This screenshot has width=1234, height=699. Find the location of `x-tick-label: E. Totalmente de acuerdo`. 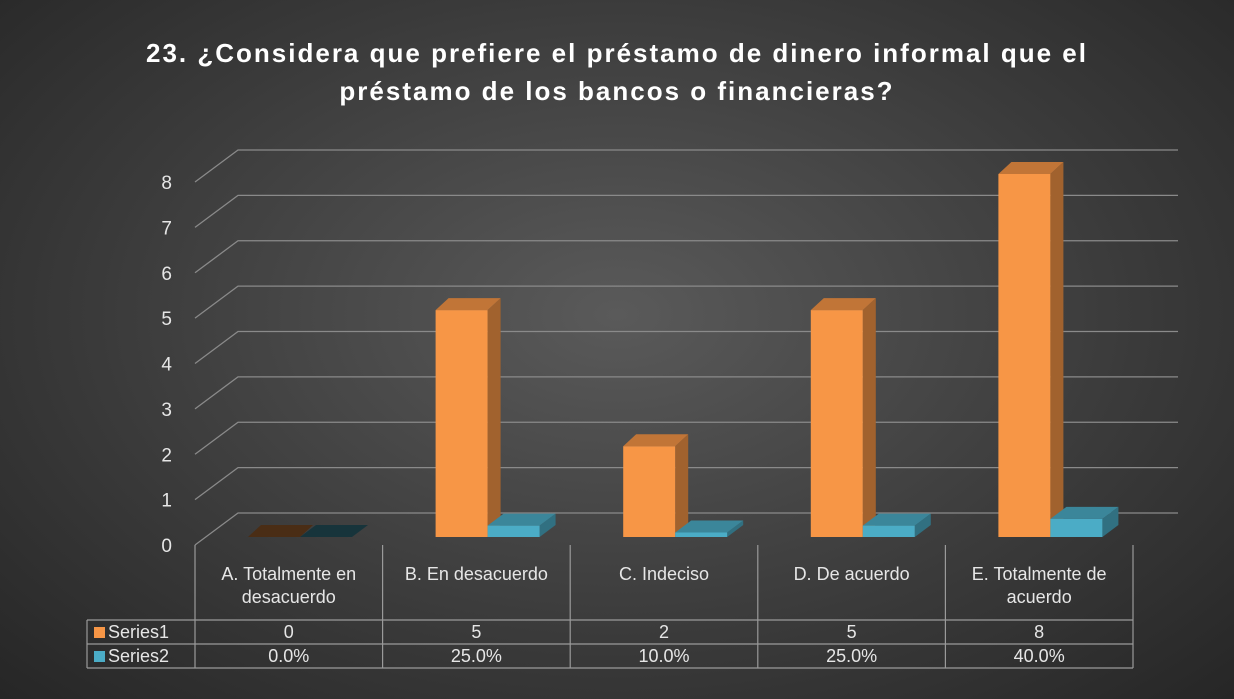

x-tick-label: E. Totalmente de acuerdo is located at coordinates (1039, 585).